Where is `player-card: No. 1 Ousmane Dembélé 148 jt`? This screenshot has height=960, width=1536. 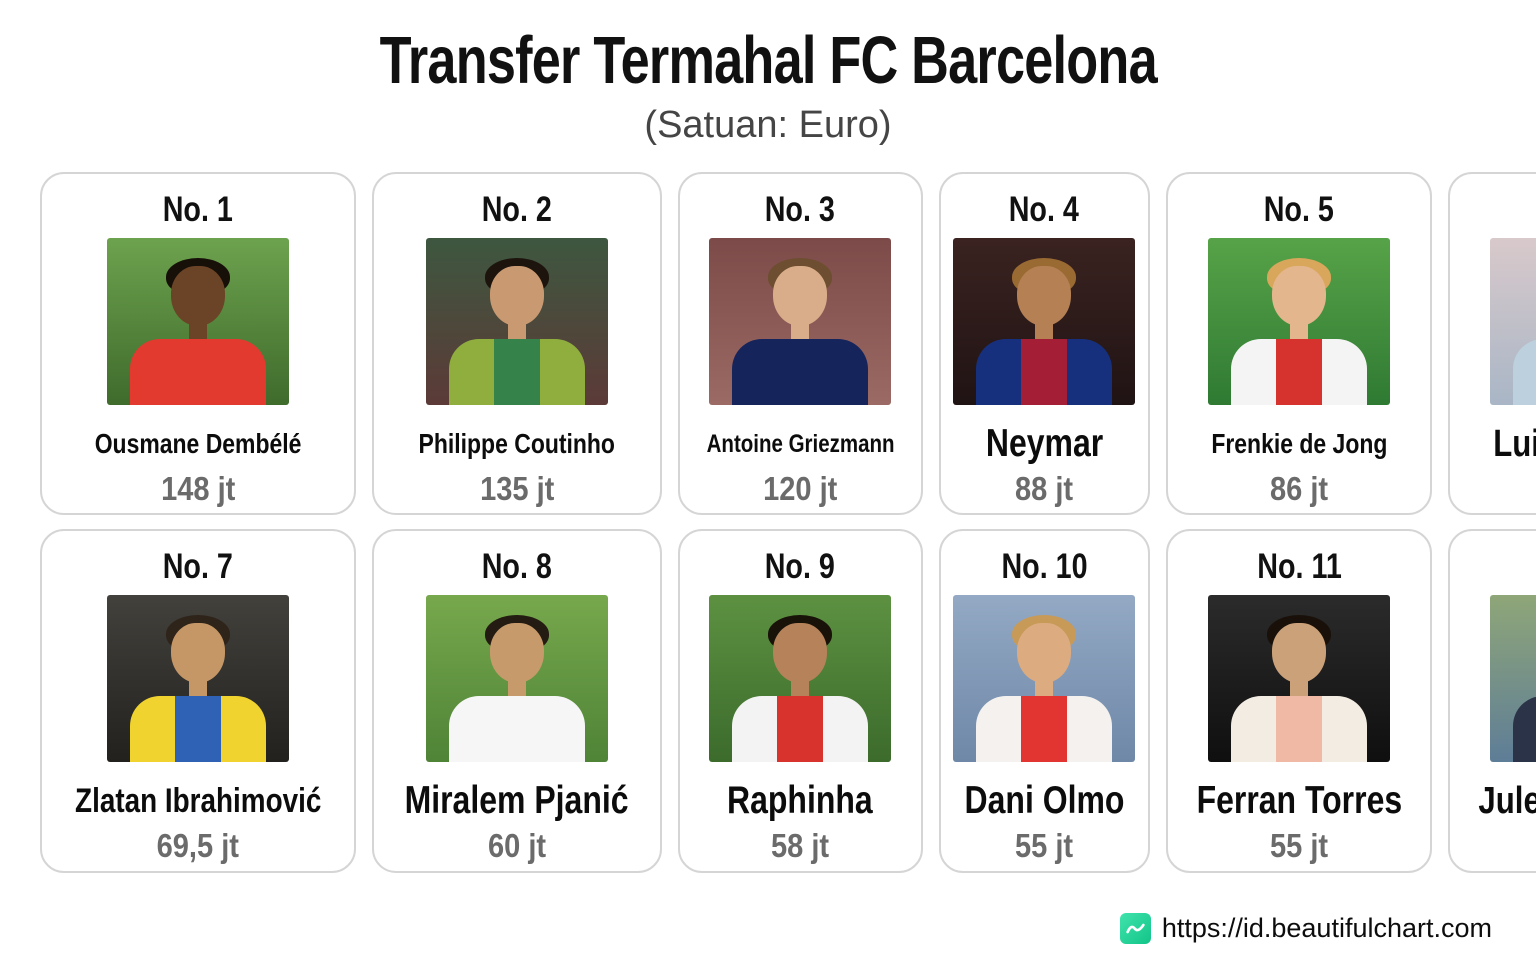 player-card: No. 1 Ousmane Dembélé 148 jt is located at coordinates (198, 343).